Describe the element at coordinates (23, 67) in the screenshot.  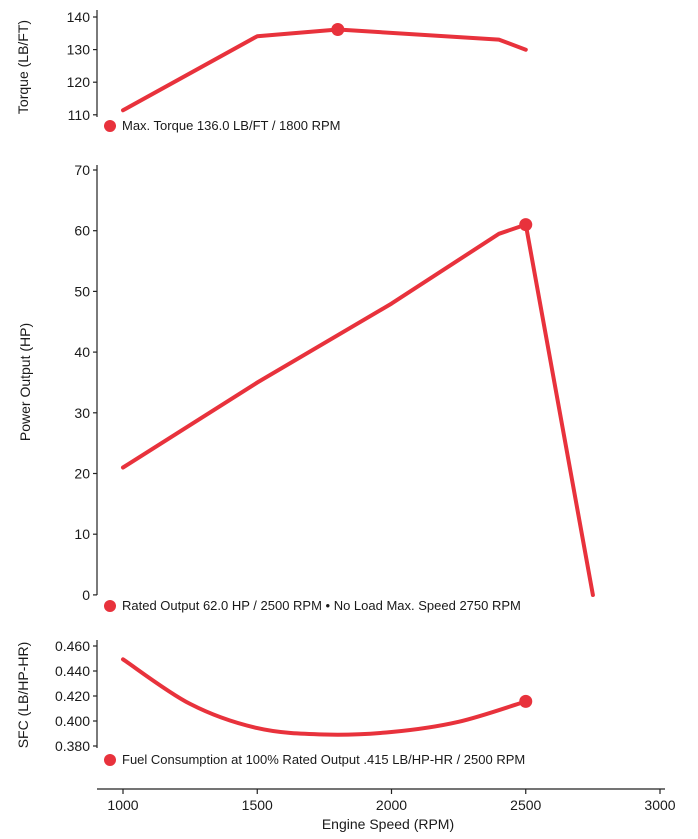
I see `torque-axis-label: Torque (LB/FT)` at that location.